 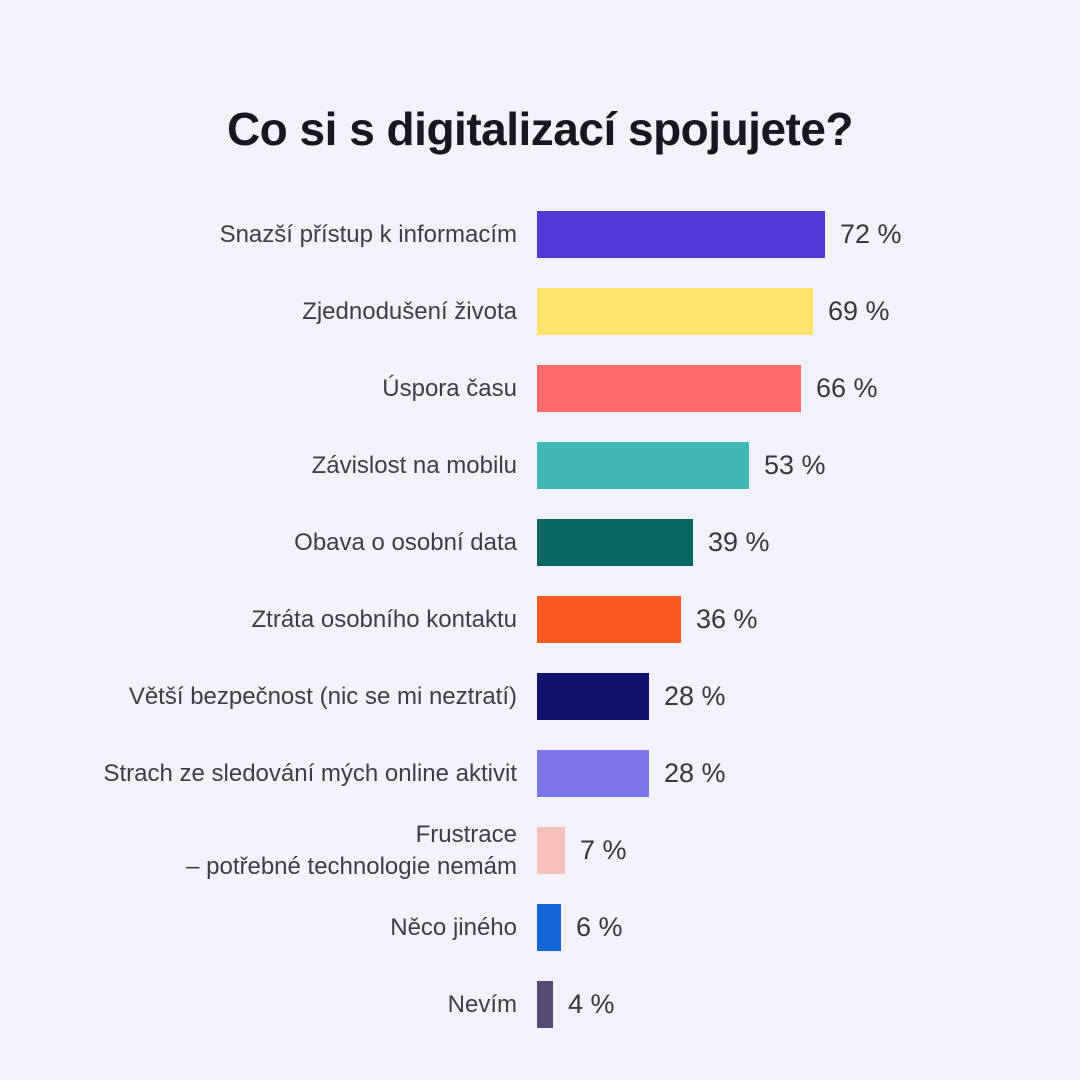 What do you see at coordinates (409, 311) in the screenshot?
I see `category-label: Zjednodušení života` at bounding box center [409, 311].